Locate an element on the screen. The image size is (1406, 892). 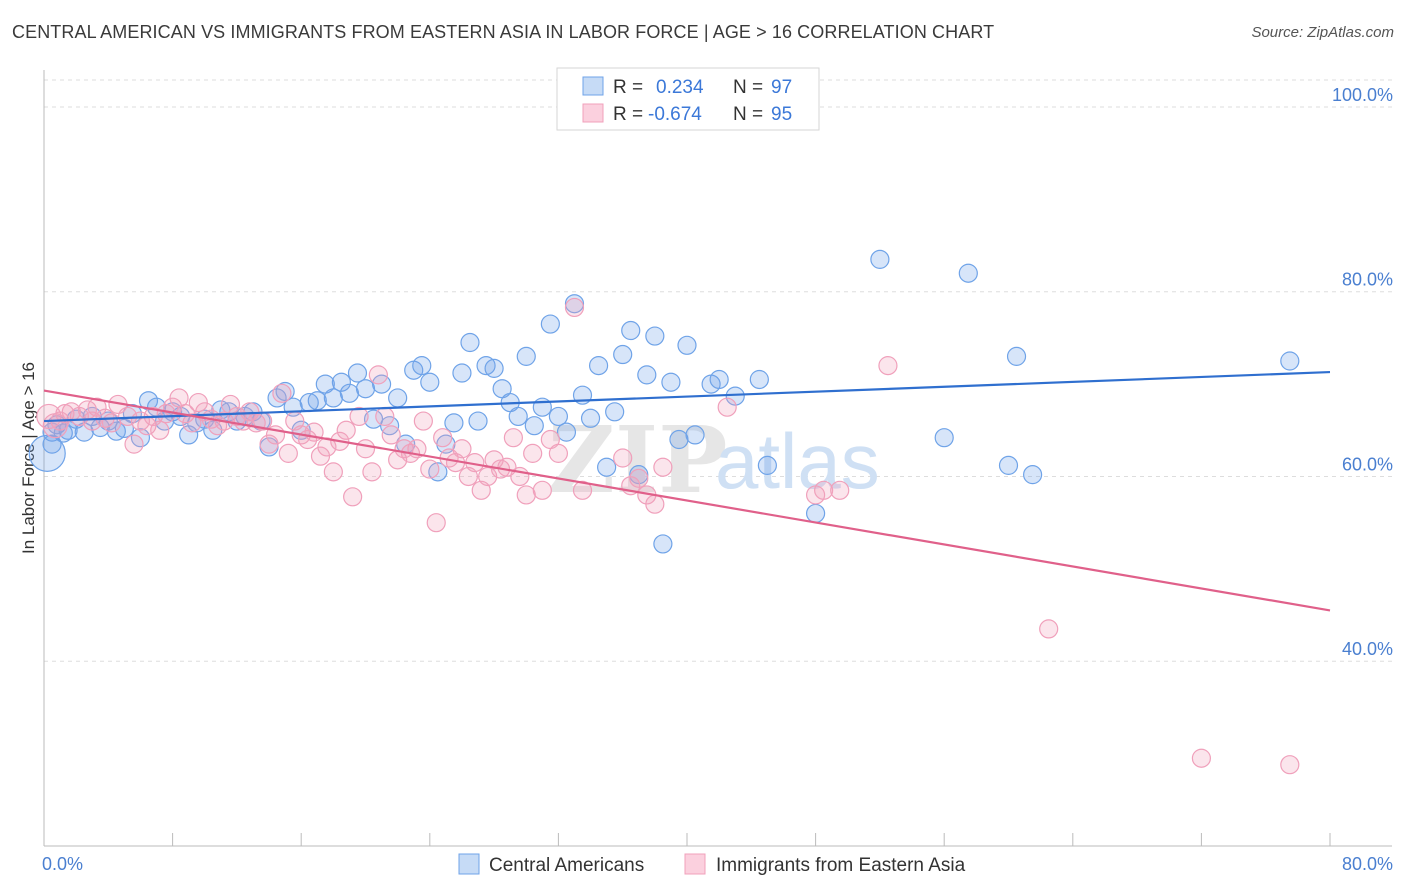
legend-n-label-1: N = is located at coordinates (748, 87).